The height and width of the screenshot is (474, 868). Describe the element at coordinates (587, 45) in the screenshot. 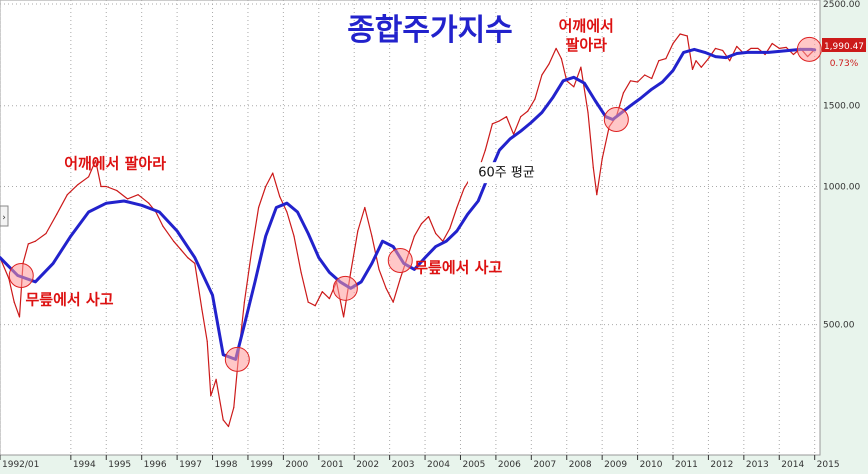

I see `annotation-label: 팔아라` at that location.